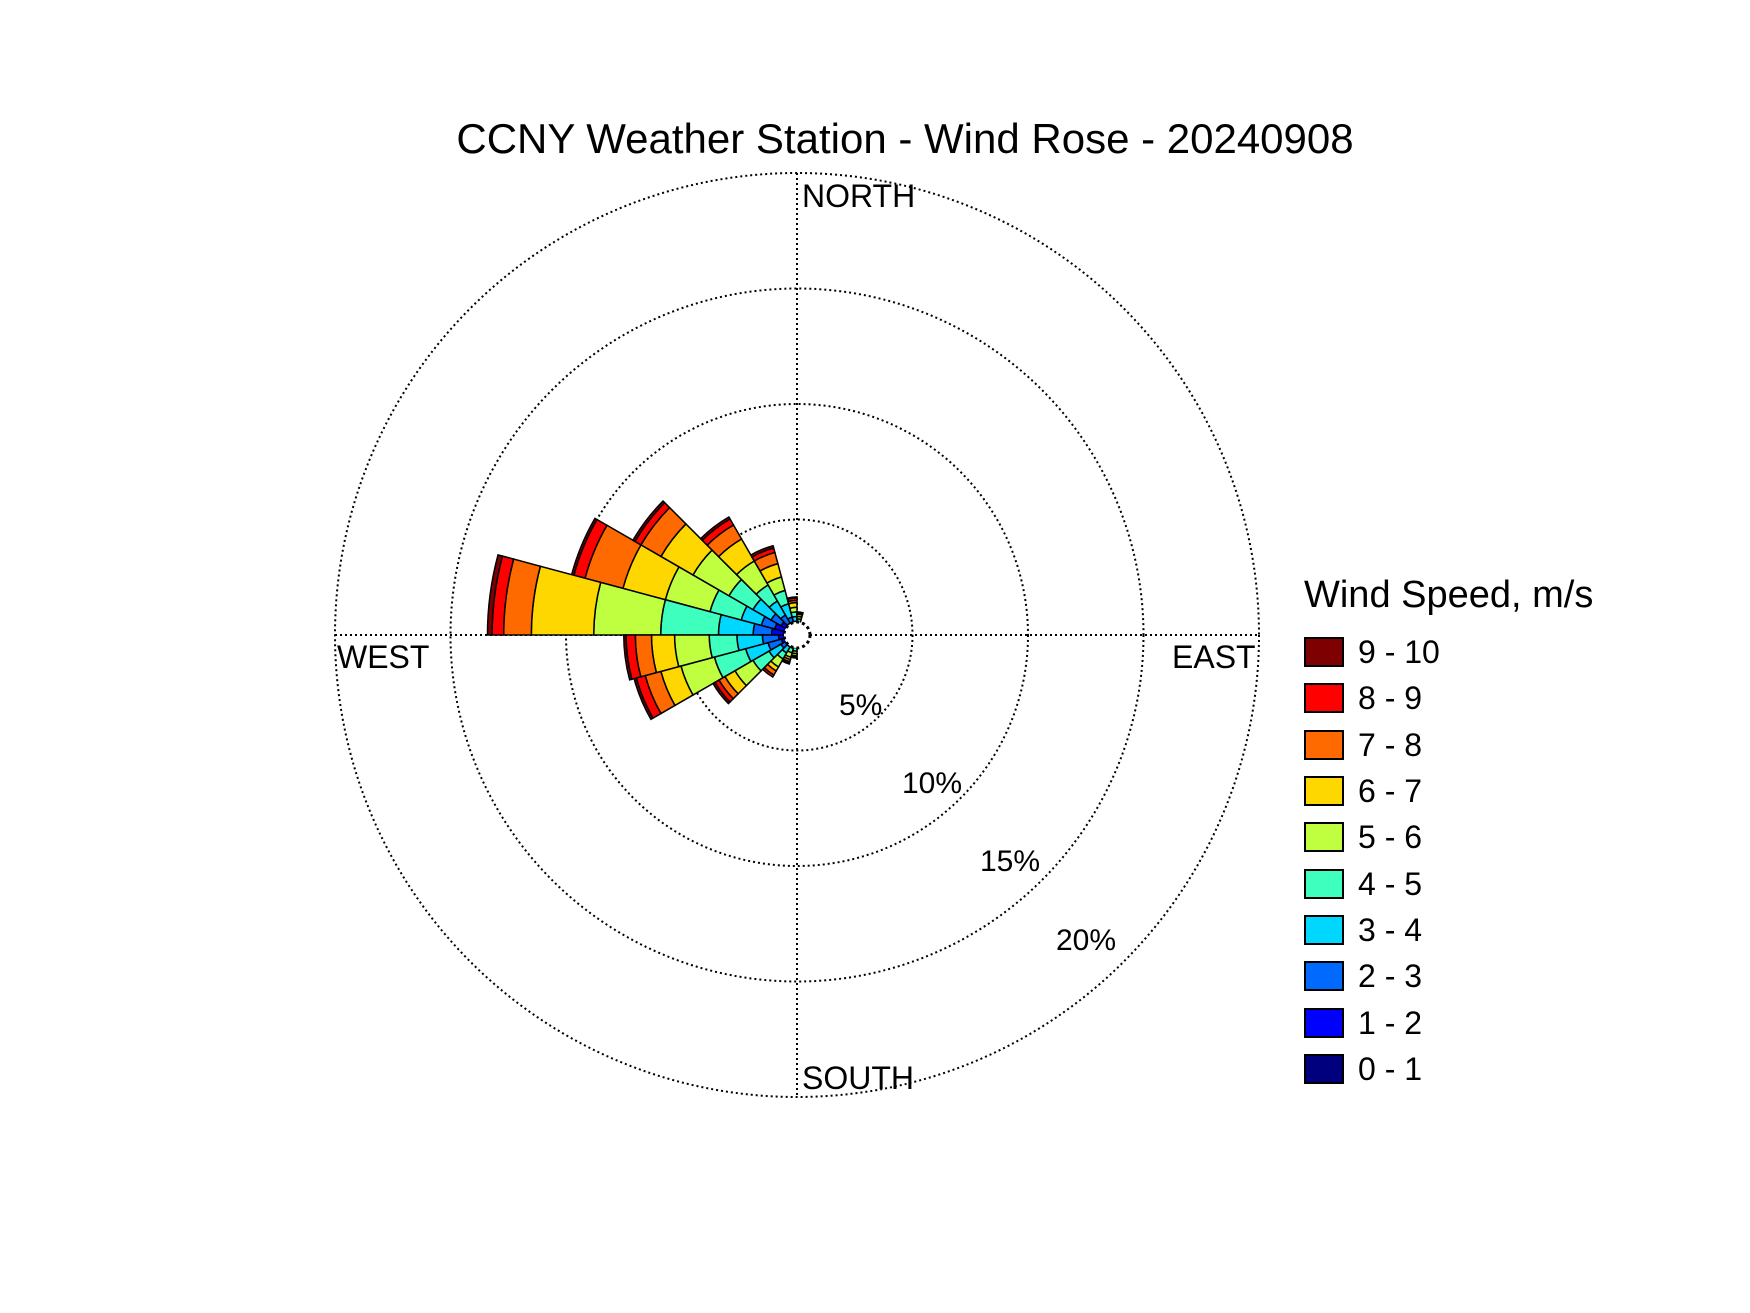 This screenshot has width=1750, height=1313. Describe the element at coordinates (1390, 744) in the screenshot. I see `legend-label: 7 - 8` at that location.